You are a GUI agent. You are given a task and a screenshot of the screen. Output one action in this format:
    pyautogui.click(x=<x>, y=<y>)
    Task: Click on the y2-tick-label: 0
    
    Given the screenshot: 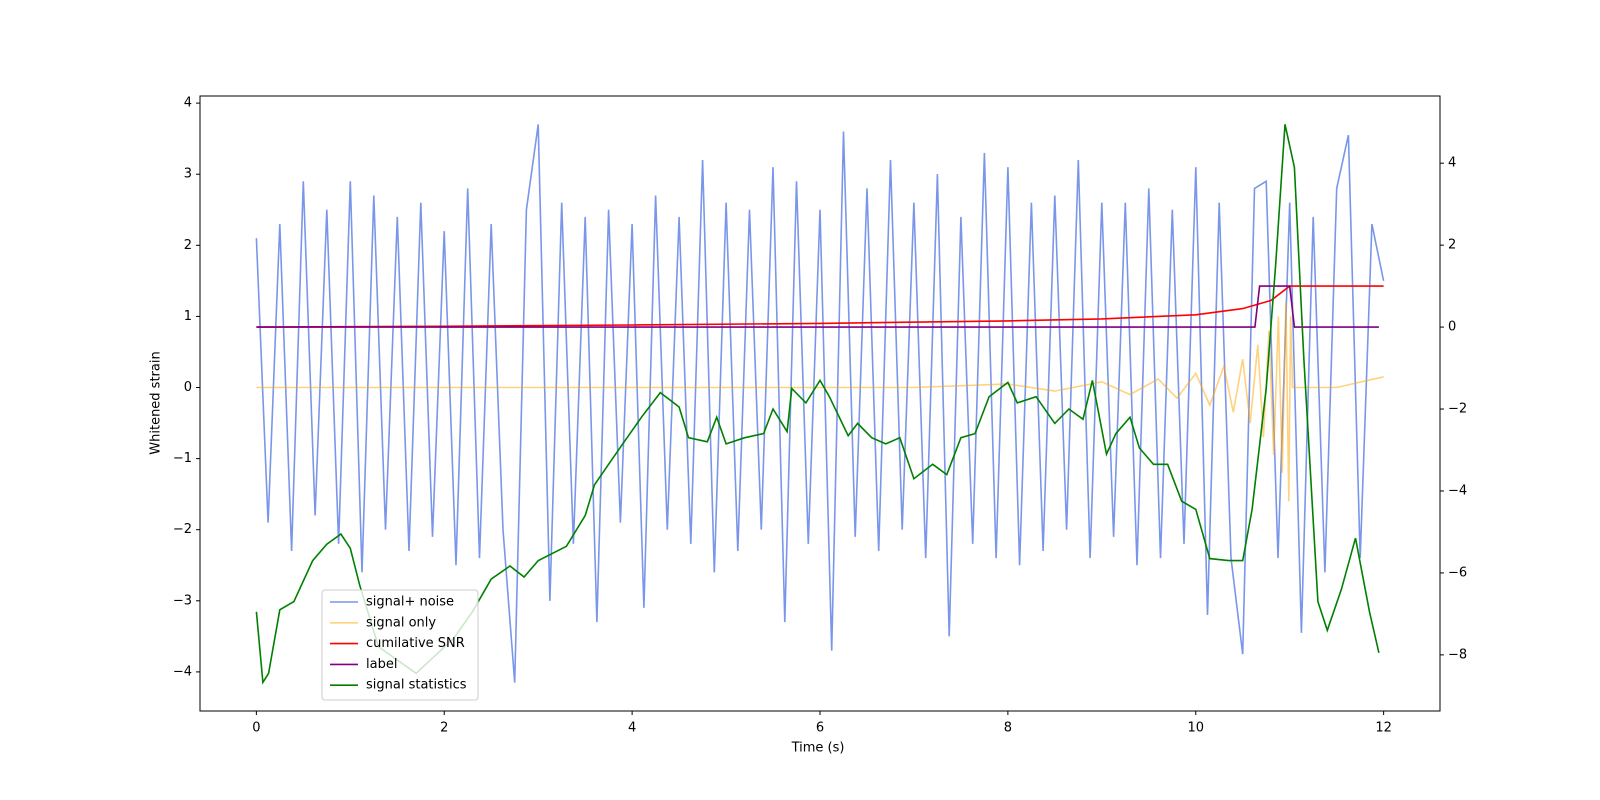 What is the action you would take?
    pyautogui.click(x=1452, y=327)
    